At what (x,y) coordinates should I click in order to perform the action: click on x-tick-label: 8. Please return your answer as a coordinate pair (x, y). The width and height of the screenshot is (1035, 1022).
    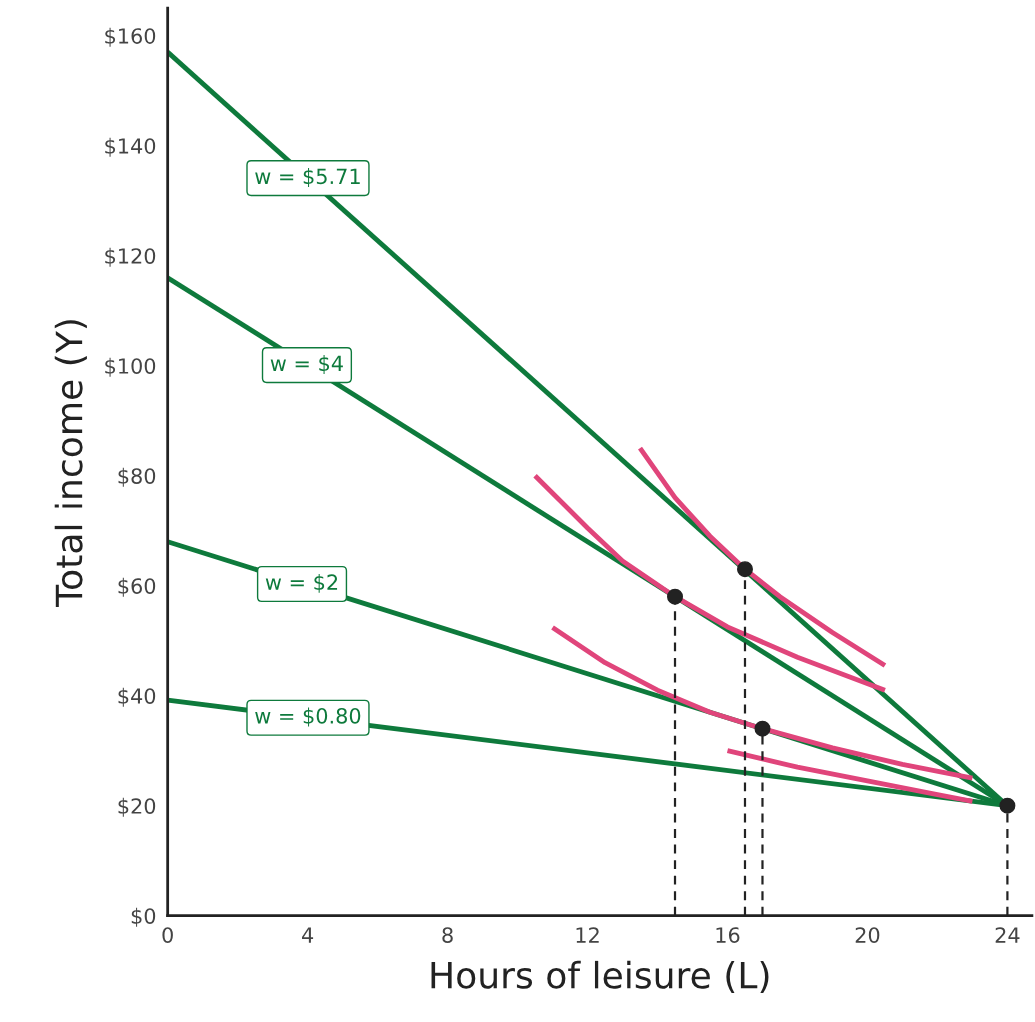
    Looking at the image, I should click on (447, 935).